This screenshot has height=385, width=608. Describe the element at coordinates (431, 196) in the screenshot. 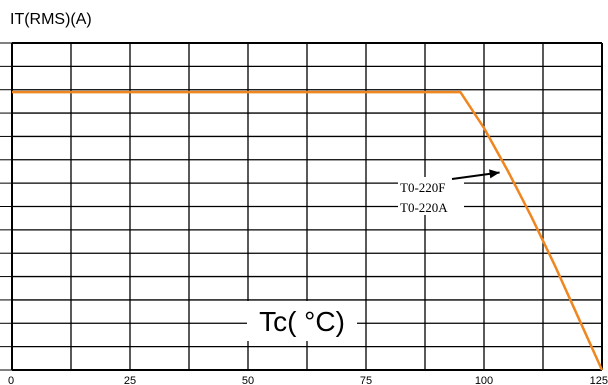

I see `annotation-background` at that location.